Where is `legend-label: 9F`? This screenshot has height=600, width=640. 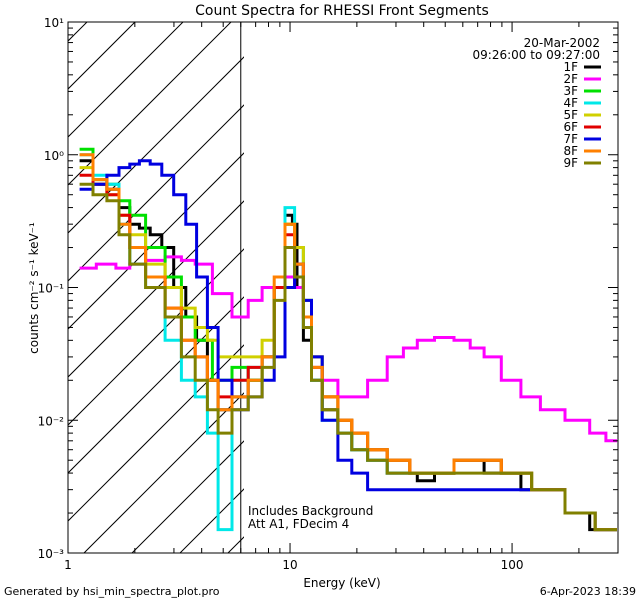 legend-label: 9F is located at coordinates (570, 163).